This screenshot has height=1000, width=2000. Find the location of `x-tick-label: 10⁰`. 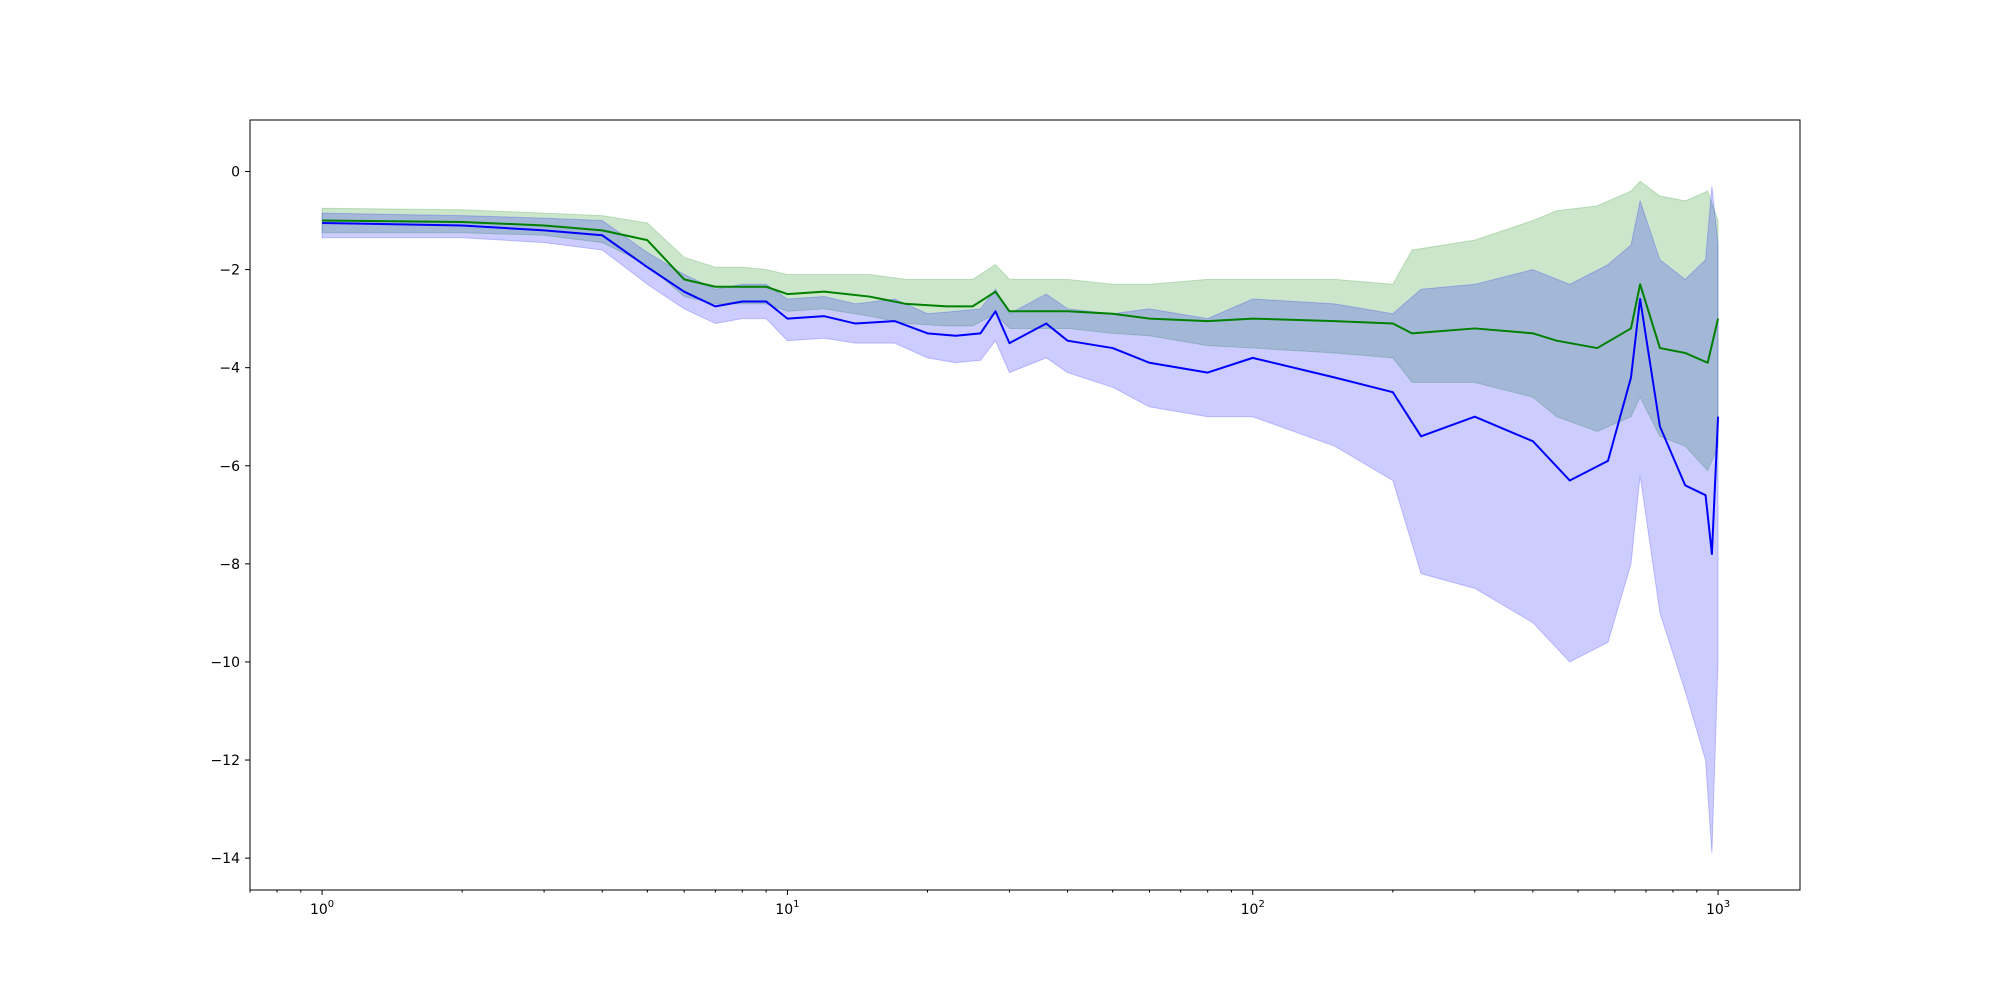

x-tick-label: 10⁰ is located at coordinates (322, 908).